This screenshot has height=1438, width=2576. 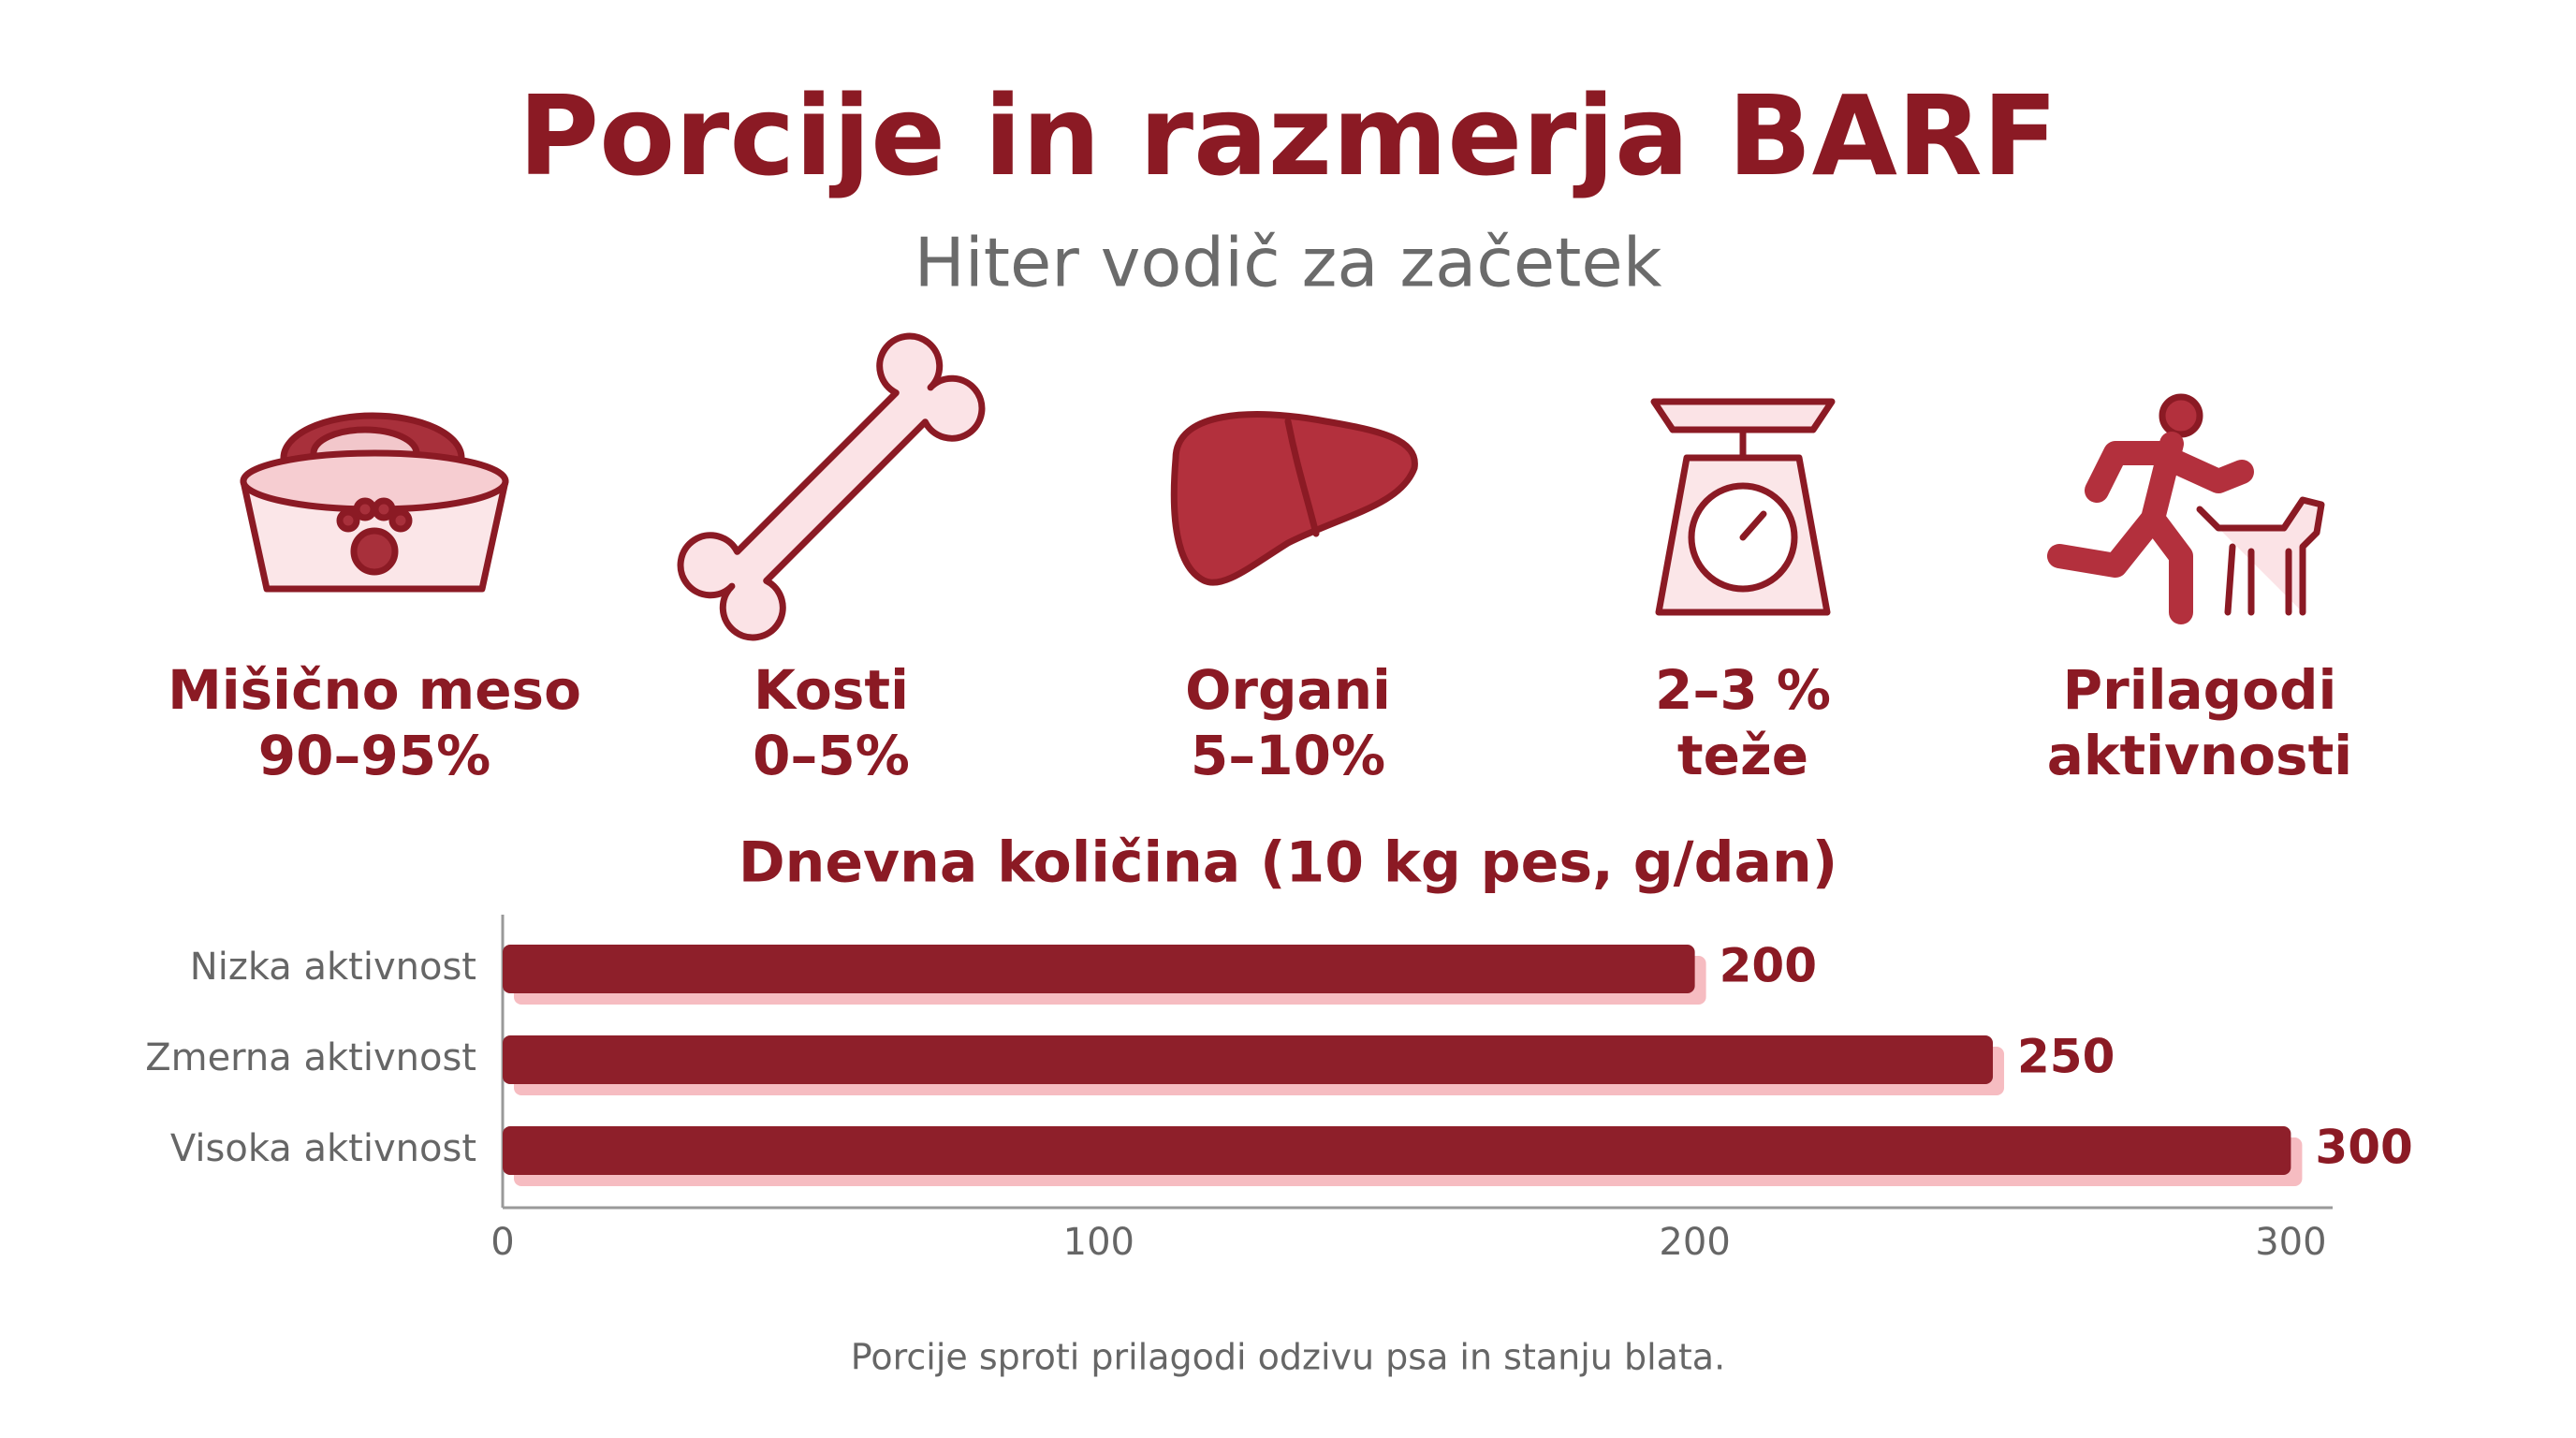 What do you see at coordinates (1288, 690) in the screenshot?
I see `feature-label: Organi` at bounding box center [1288, 690].